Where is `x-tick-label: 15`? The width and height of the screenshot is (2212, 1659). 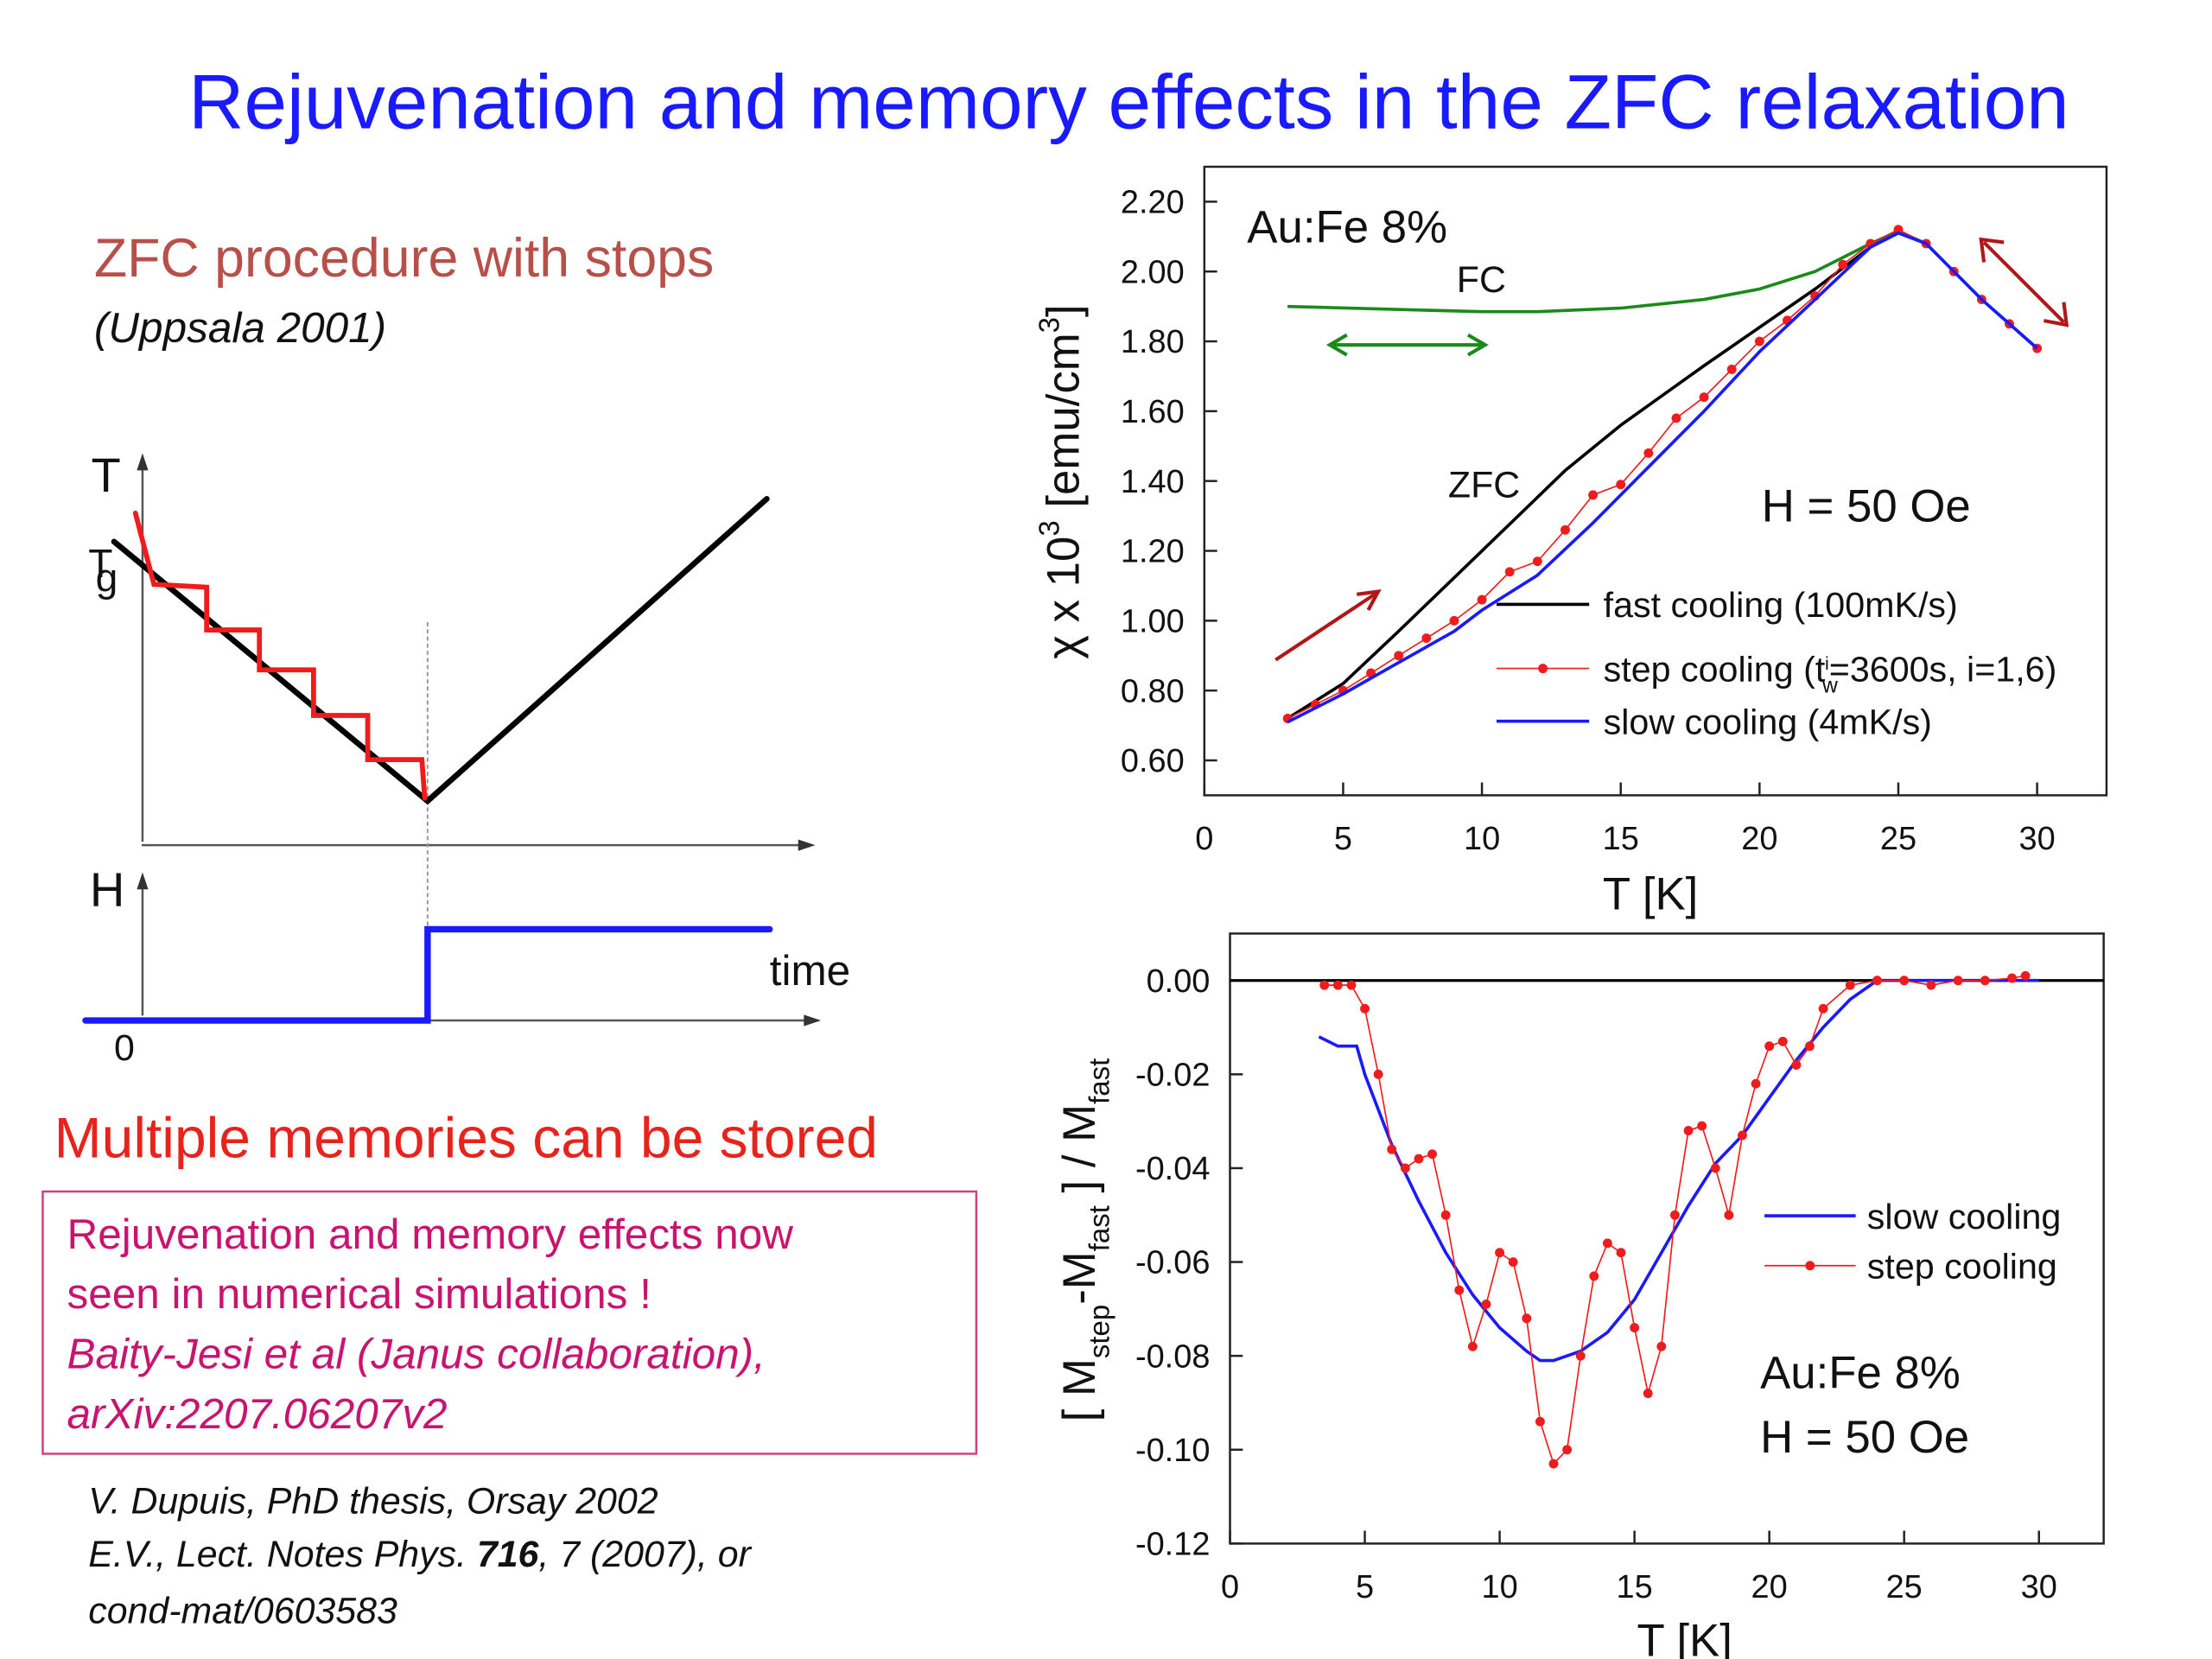
x-tick-label: 15 is located at coordinates (1621, 839).